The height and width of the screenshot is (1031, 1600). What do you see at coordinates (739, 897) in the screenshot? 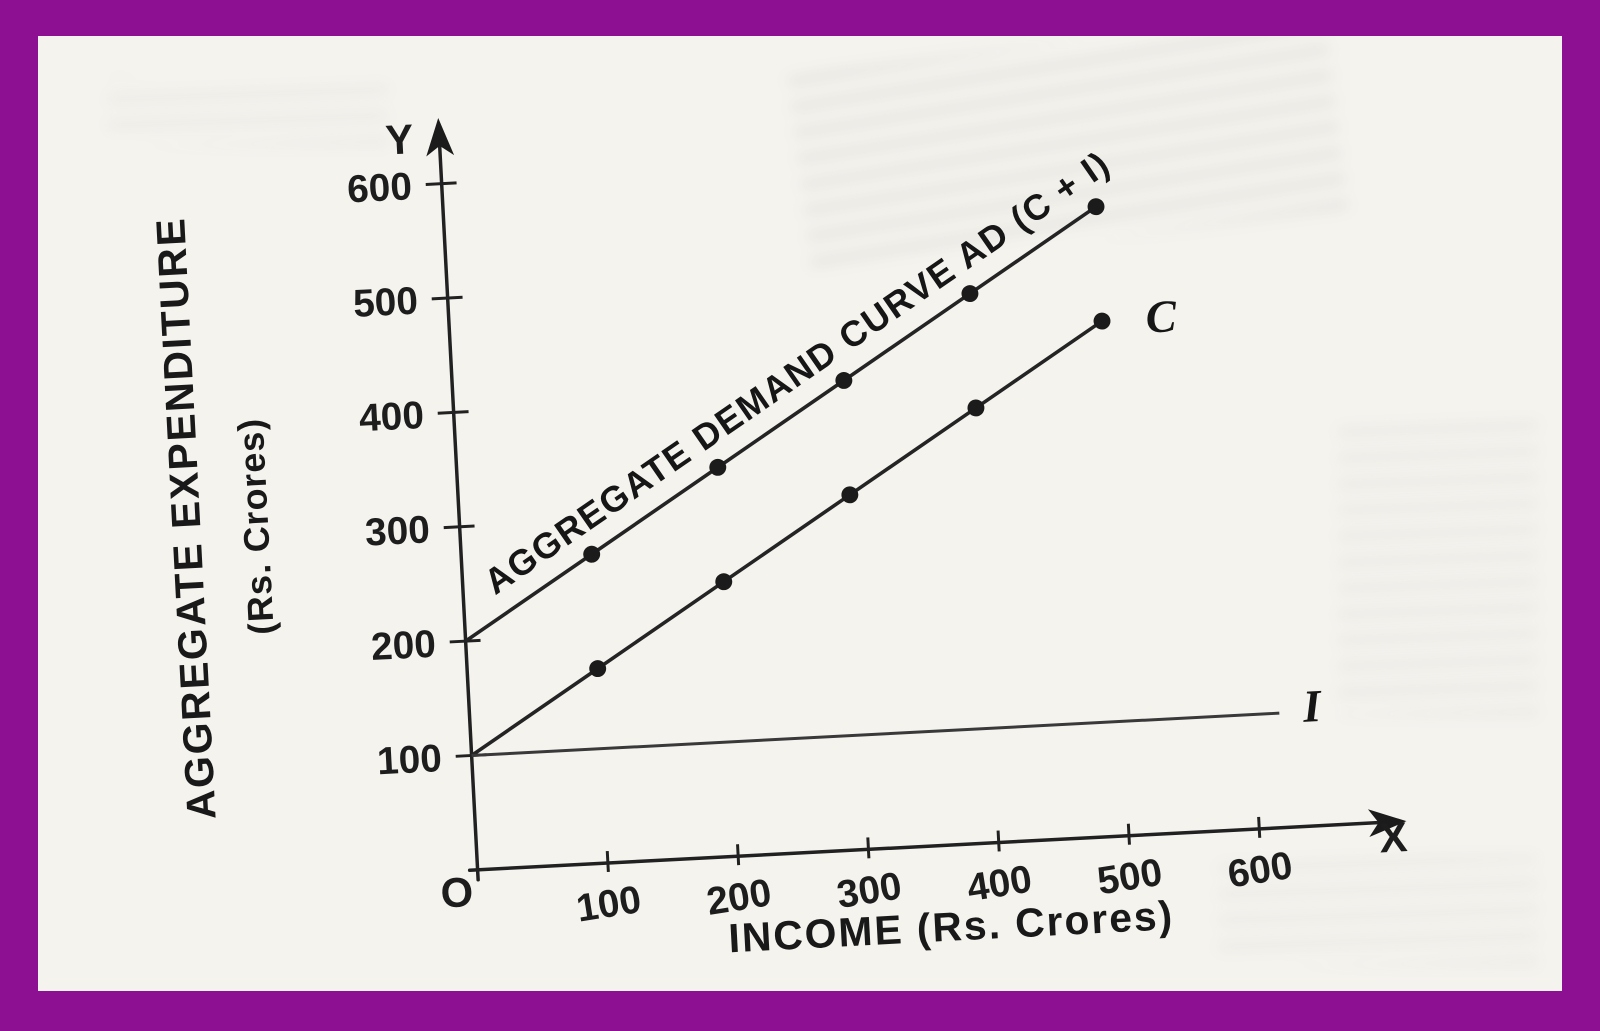
I see `x-tick-label: 200` at bounding box center [739, 897].